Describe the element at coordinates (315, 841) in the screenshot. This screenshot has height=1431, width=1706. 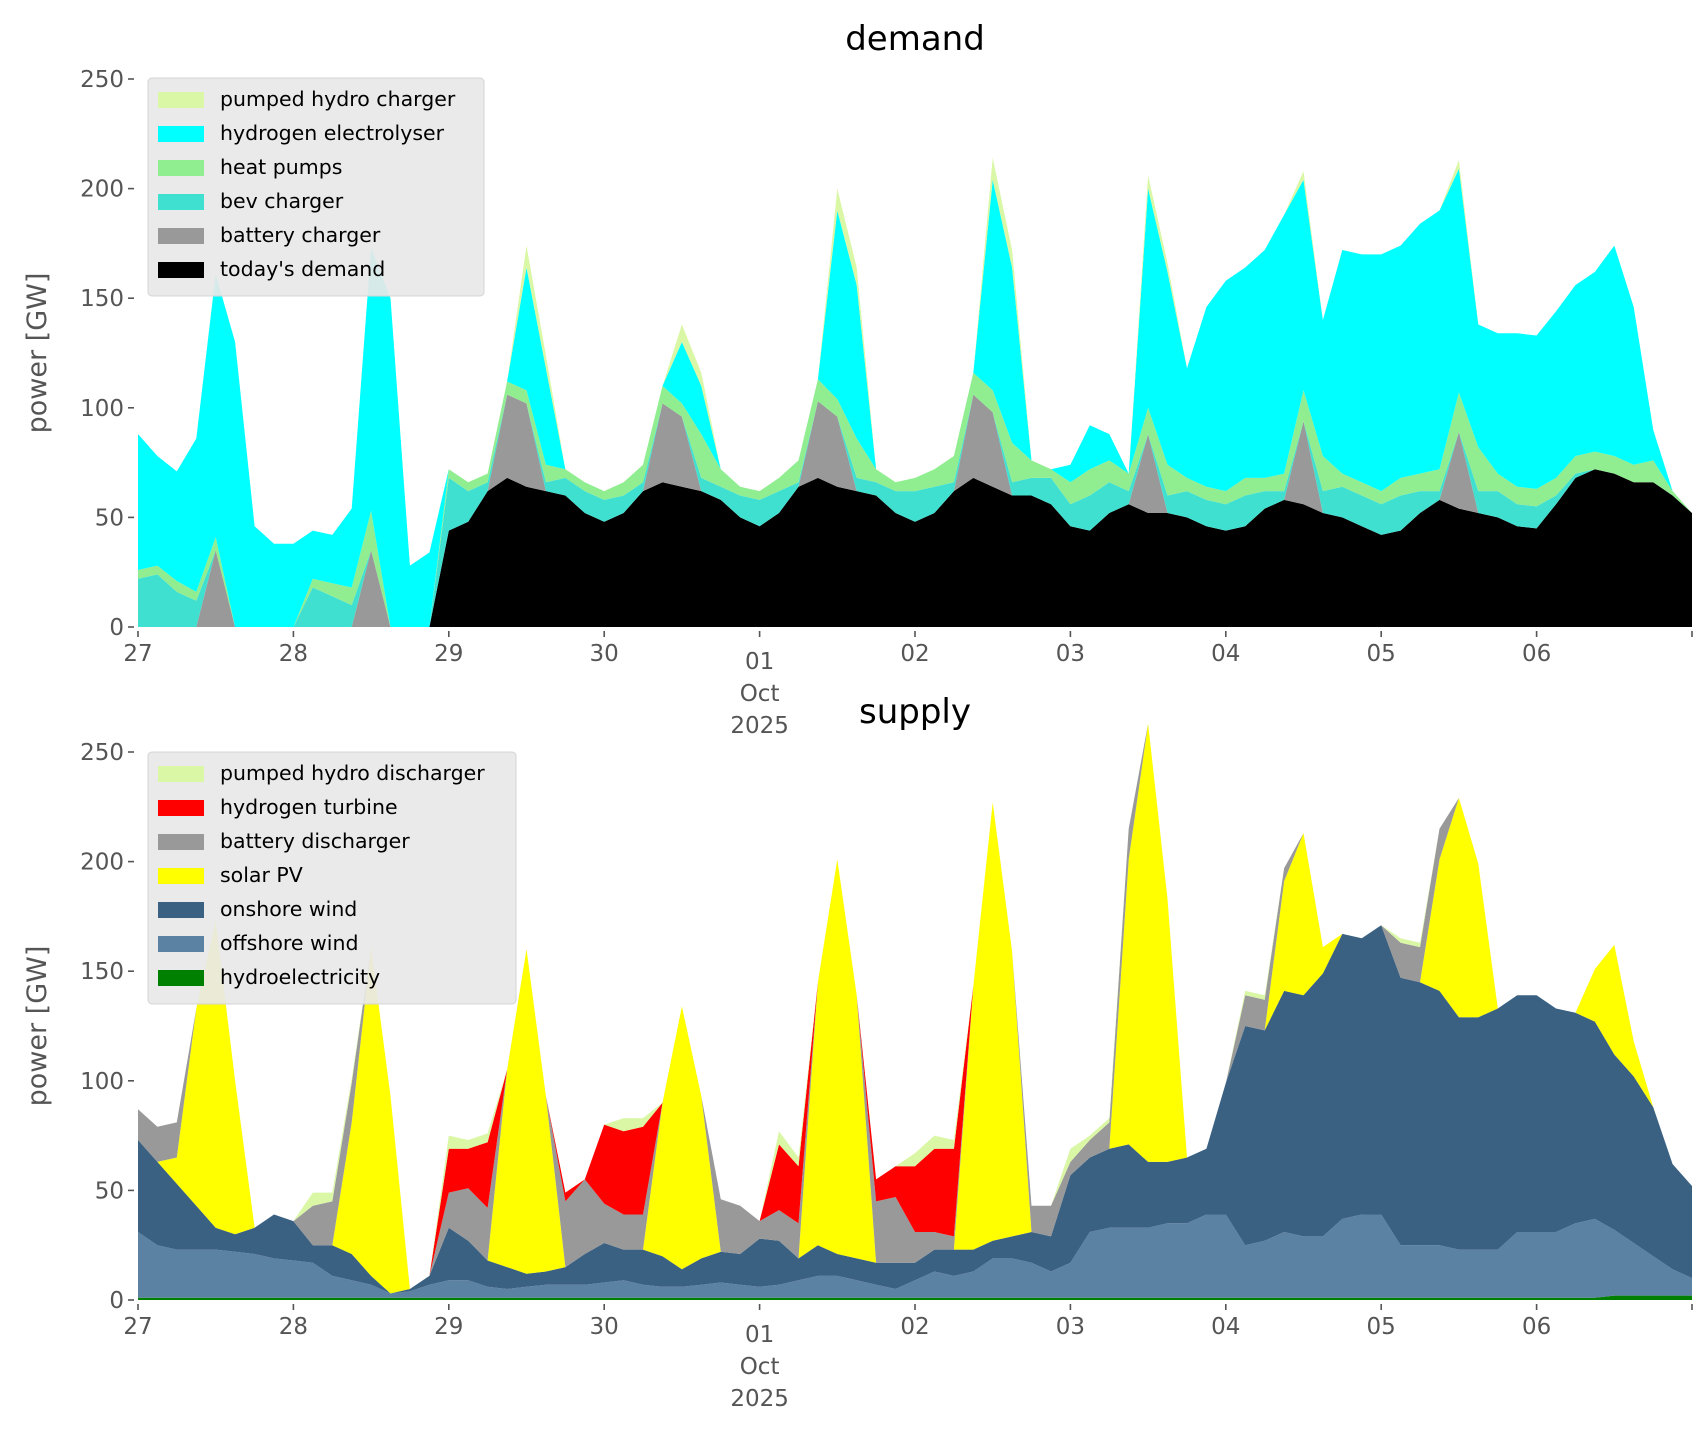
I see `legend-label-battery-discharger: battery discharger` at that location.